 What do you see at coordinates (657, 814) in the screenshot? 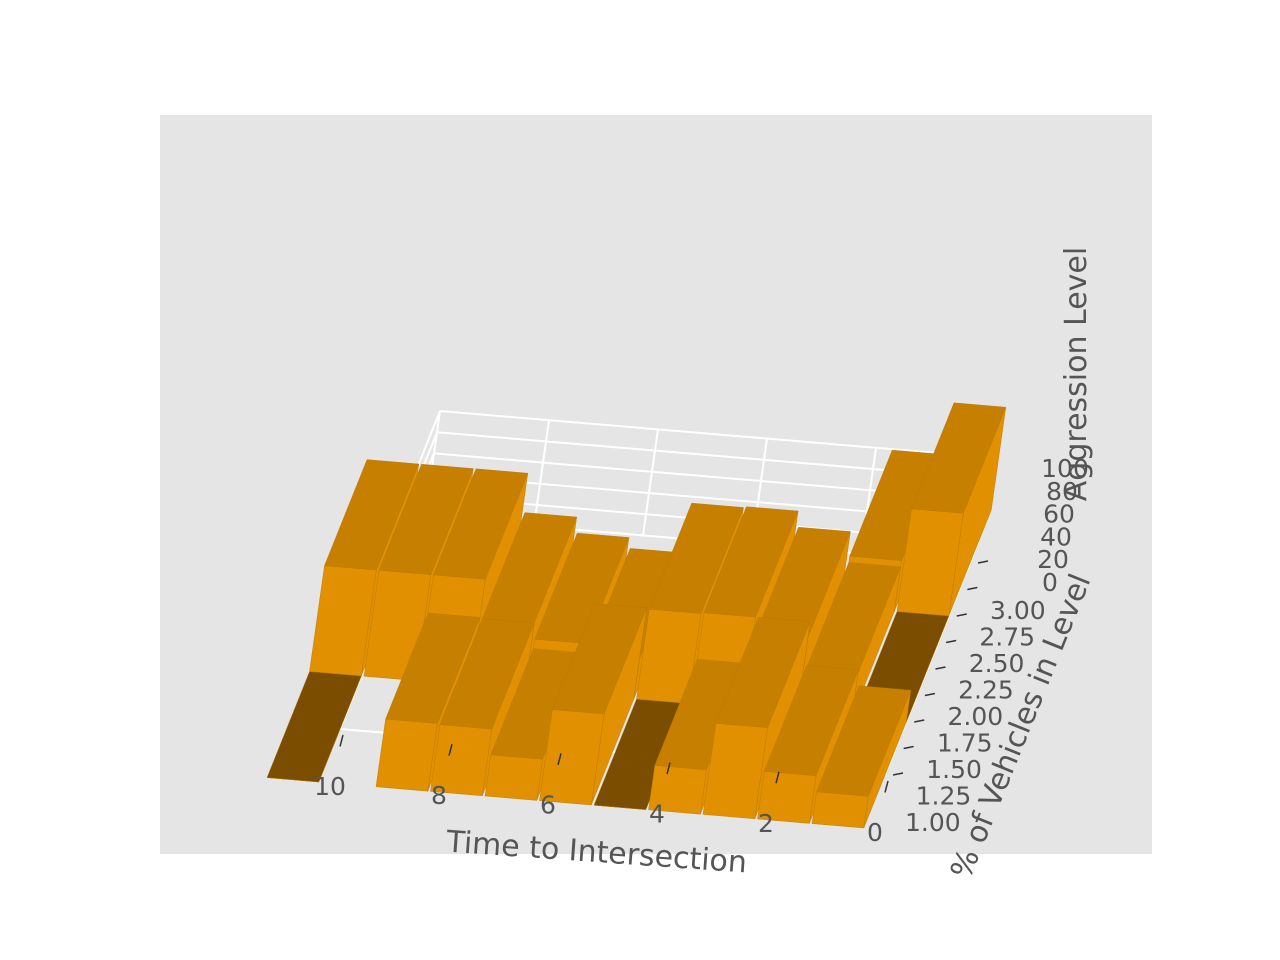
I see `x-tick-label: 4` at bounding box center [657, 814].